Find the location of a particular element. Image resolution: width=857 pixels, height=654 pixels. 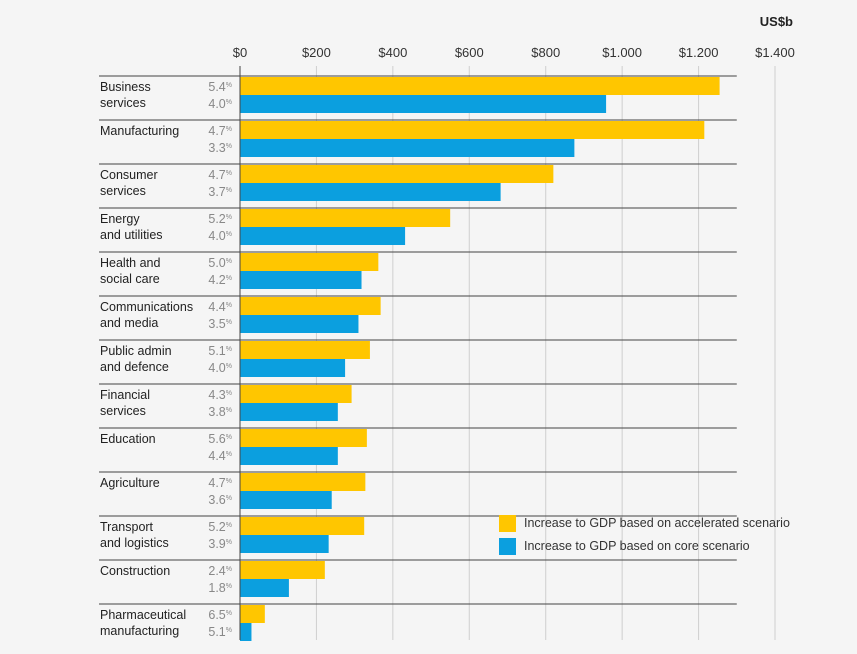

unit-label: US$b is located at coordinates (776, 21).